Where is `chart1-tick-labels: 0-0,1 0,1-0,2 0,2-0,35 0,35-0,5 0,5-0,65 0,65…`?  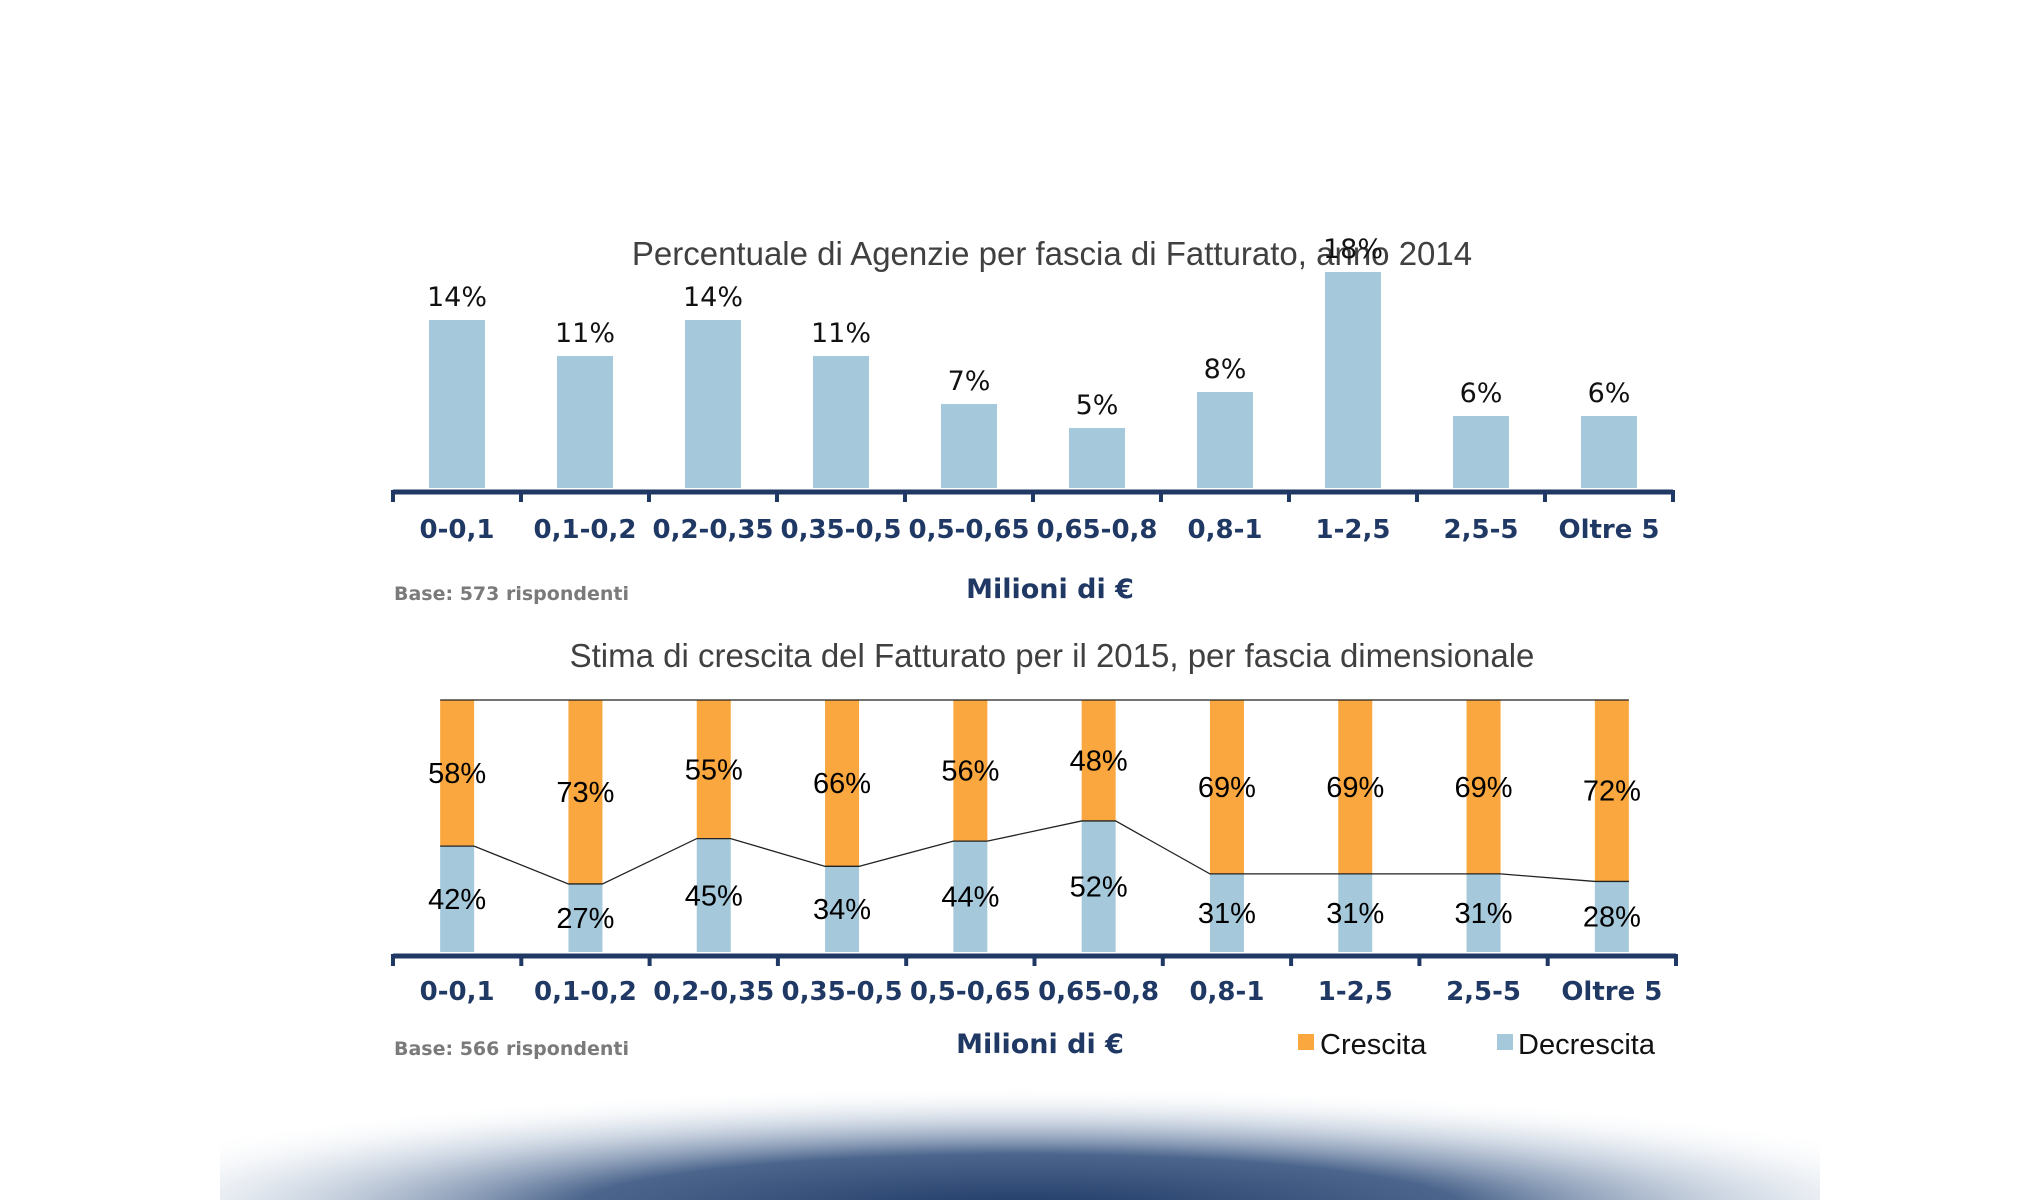
chart1-tick-labels: 0-0,1 0,1-0,2 0,2-0,35 0,35-0,5 0,5-0,65 0,65… is located at coordinates (1040, 530).